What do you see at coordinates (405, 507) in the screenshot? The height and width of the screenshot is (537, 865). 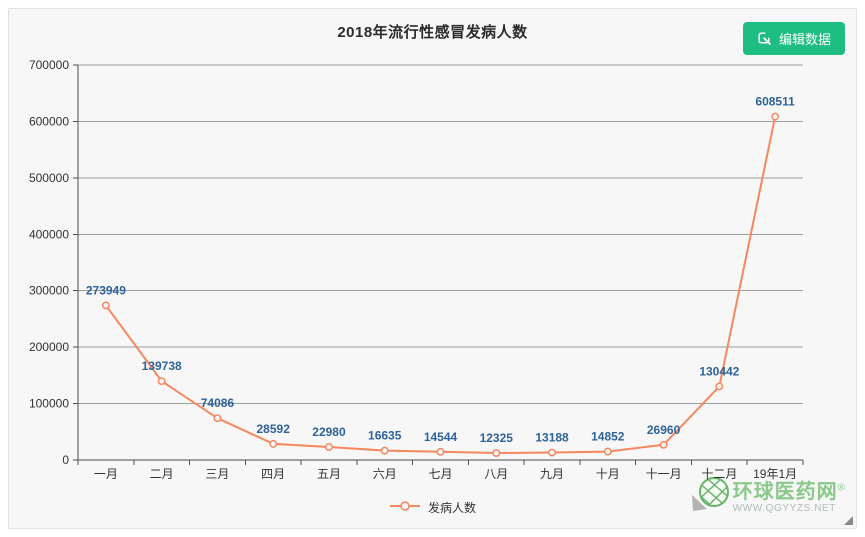 I see `legend-line-marker-icon` at bounding box center [405, 507].